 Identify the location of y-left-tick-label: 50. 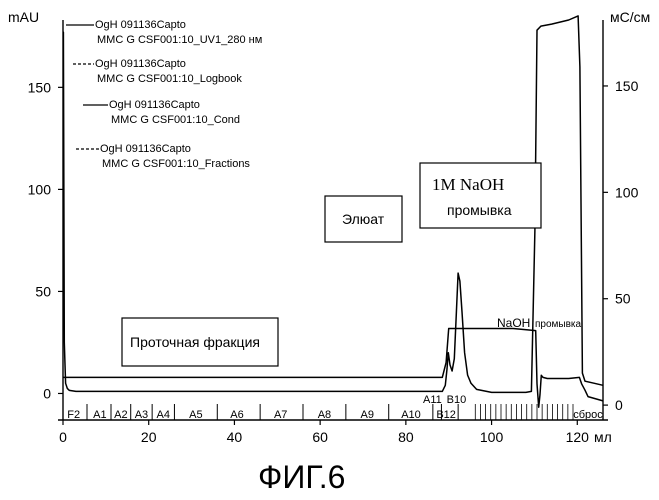
(43, 291).